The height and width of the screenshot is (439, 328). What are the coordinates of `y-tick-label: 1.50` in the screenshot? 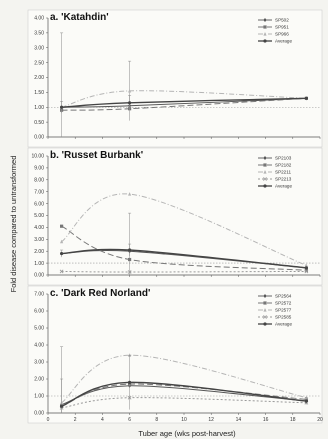 It's located at (39, 93).